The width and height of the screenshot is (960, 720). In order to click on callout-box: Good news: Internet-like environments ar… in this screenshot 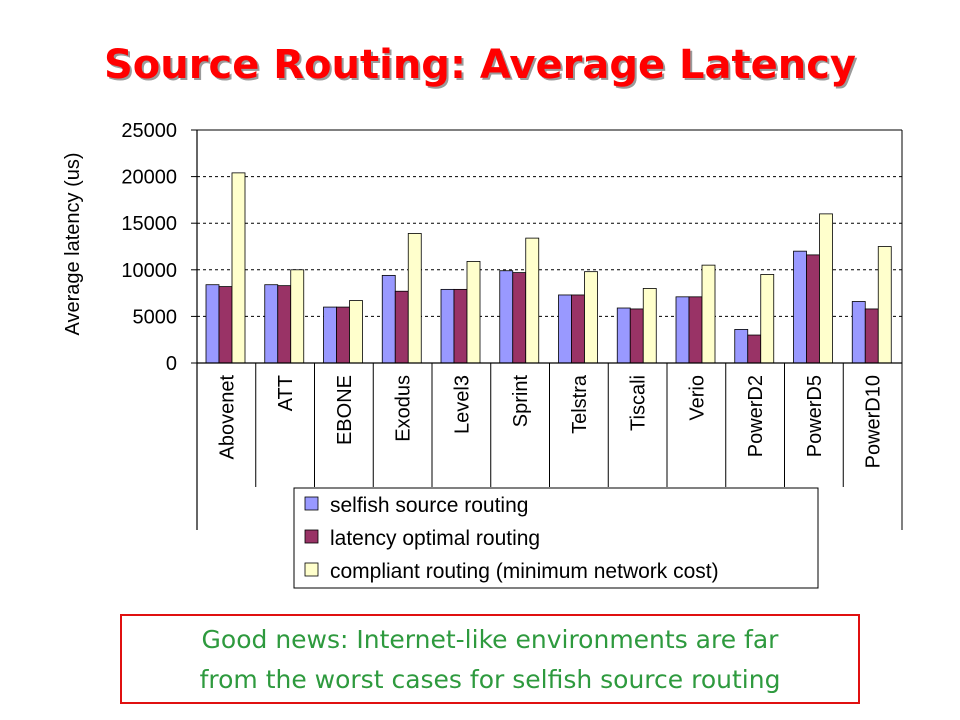, I will do `click(490, 659)`.